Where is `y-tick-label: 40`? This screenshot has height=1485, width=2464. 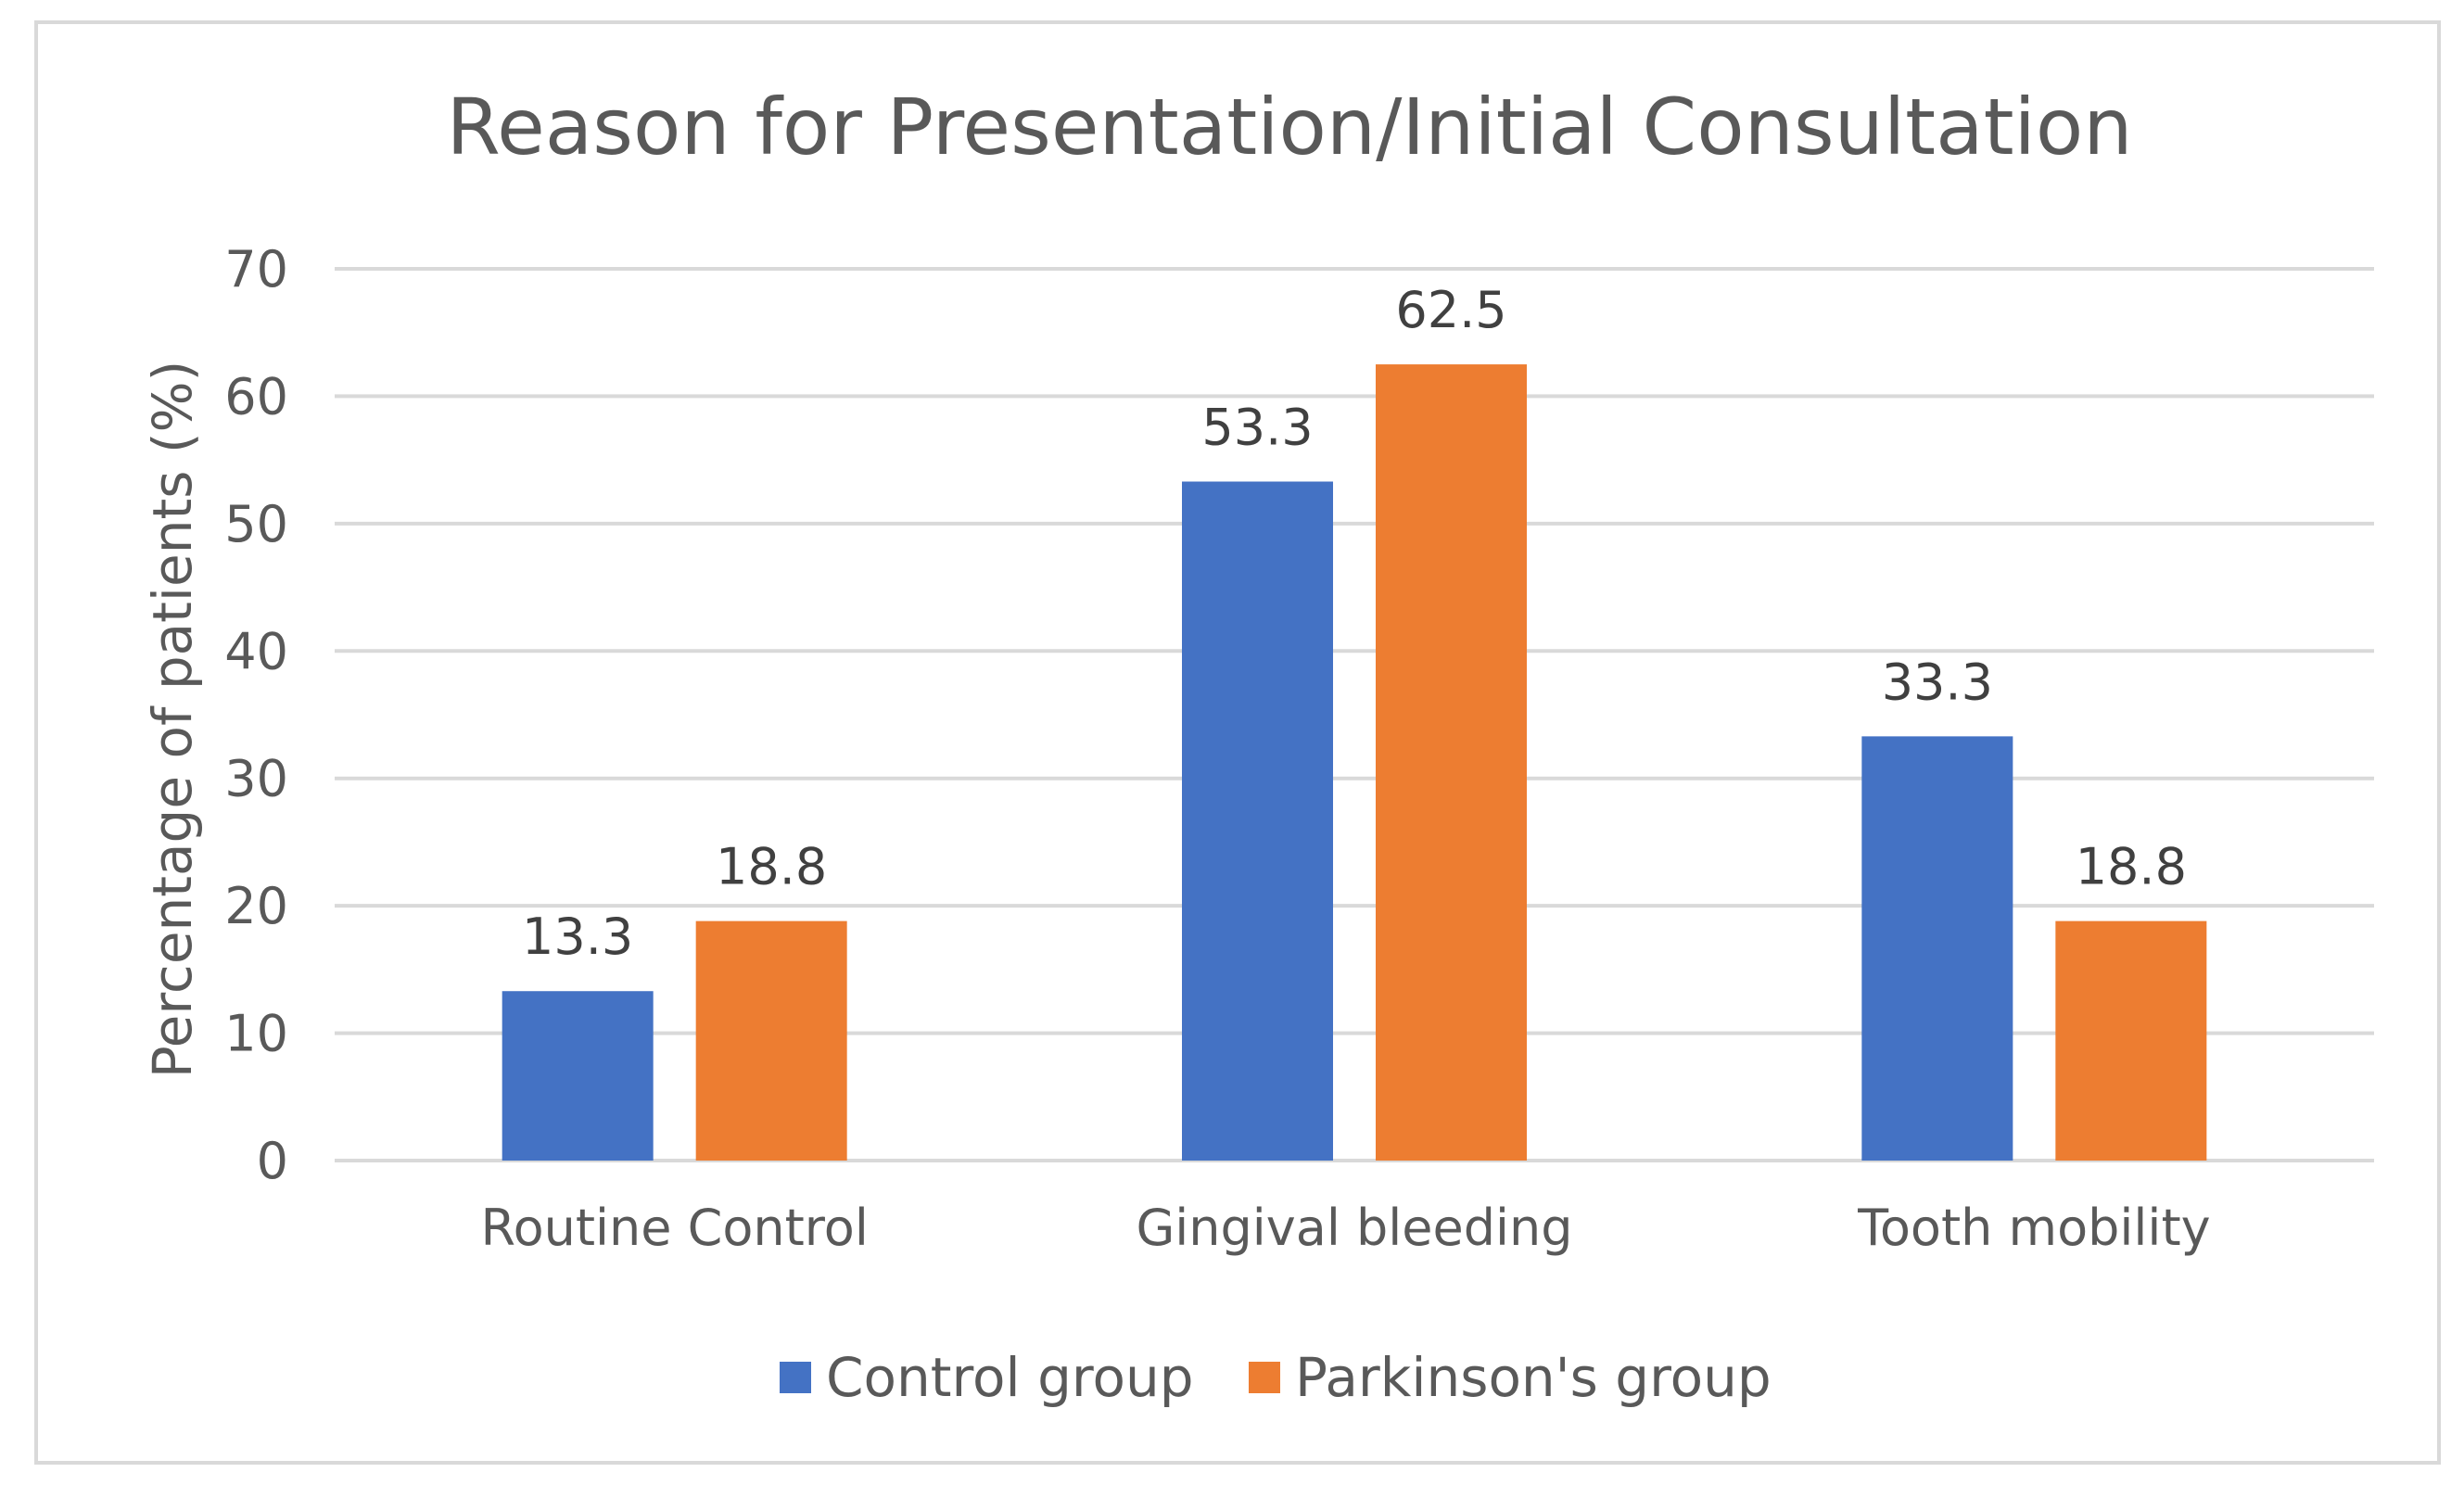
y-tick-label: 40 is located at coordinates (256, 651).